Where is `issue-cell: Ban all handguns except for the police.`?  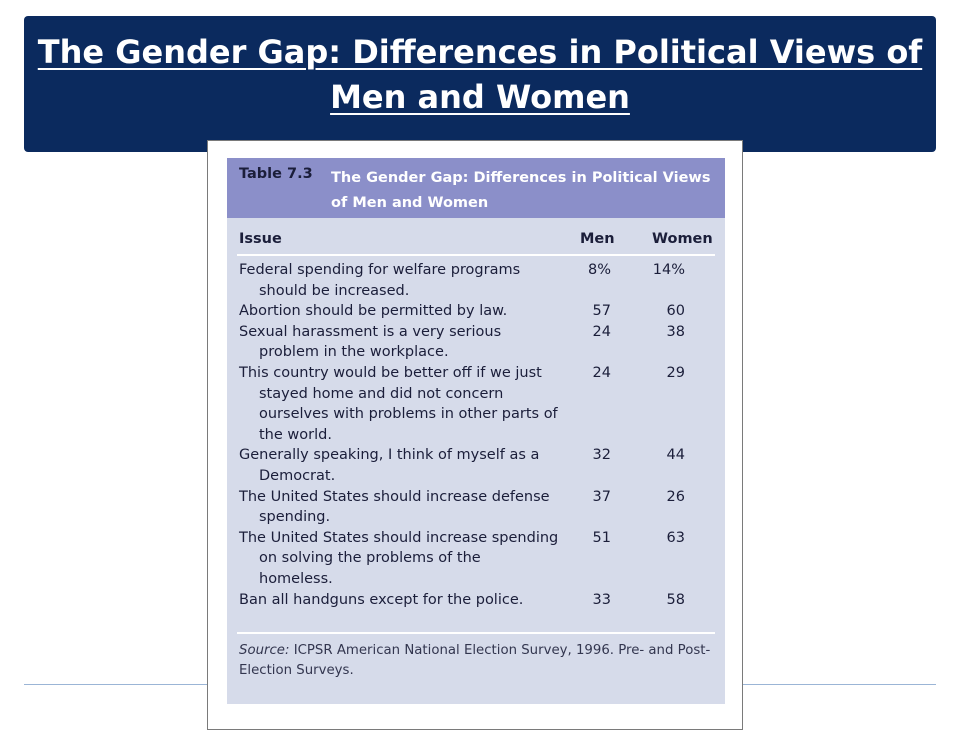
issue-cell: Ban all handguns except for the police. is located at coordinates (381, 599).